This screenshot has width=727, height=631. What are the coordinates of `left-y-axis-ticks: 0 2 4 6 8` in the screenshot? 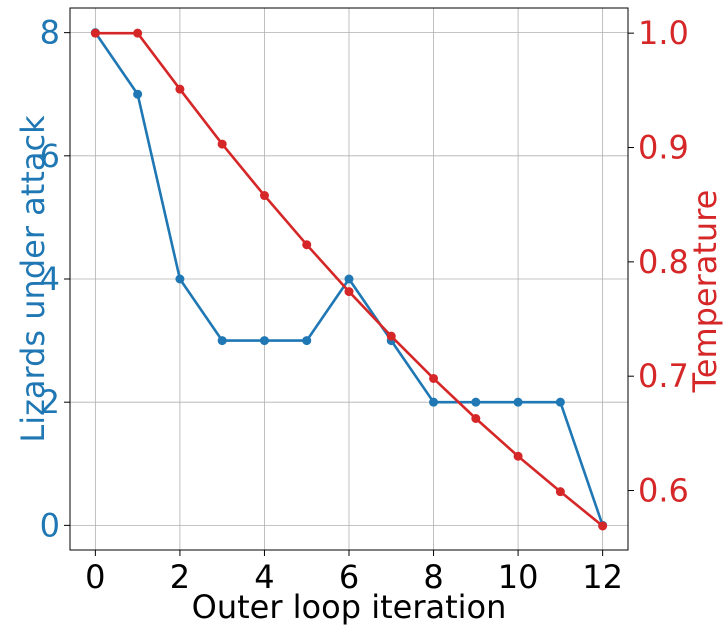 It's located at (55, 279).